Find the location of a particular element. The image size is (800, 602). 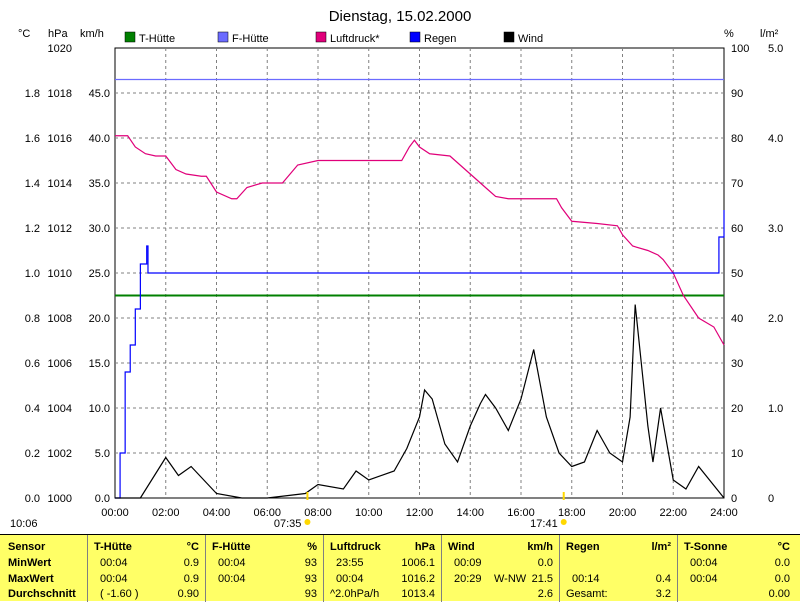

y-tick-label: 40.0 is located at coordinates (99, 139).